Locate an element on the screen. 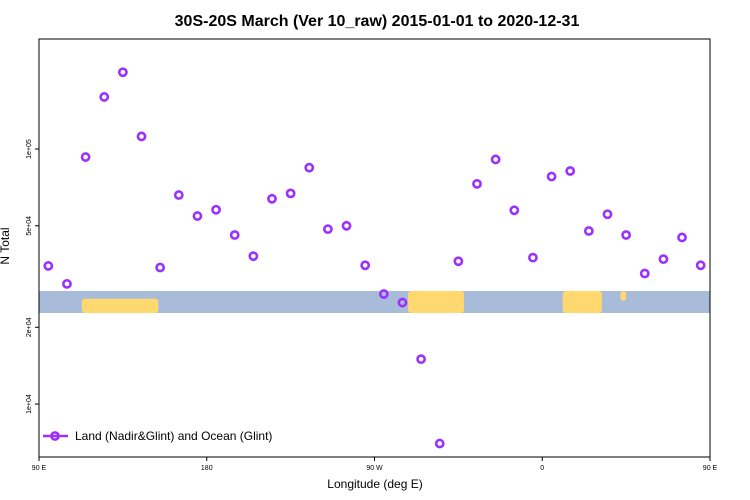 This screenshot has height=500, width=750. land-ocean-map-band is located at coordinates (374, 302).